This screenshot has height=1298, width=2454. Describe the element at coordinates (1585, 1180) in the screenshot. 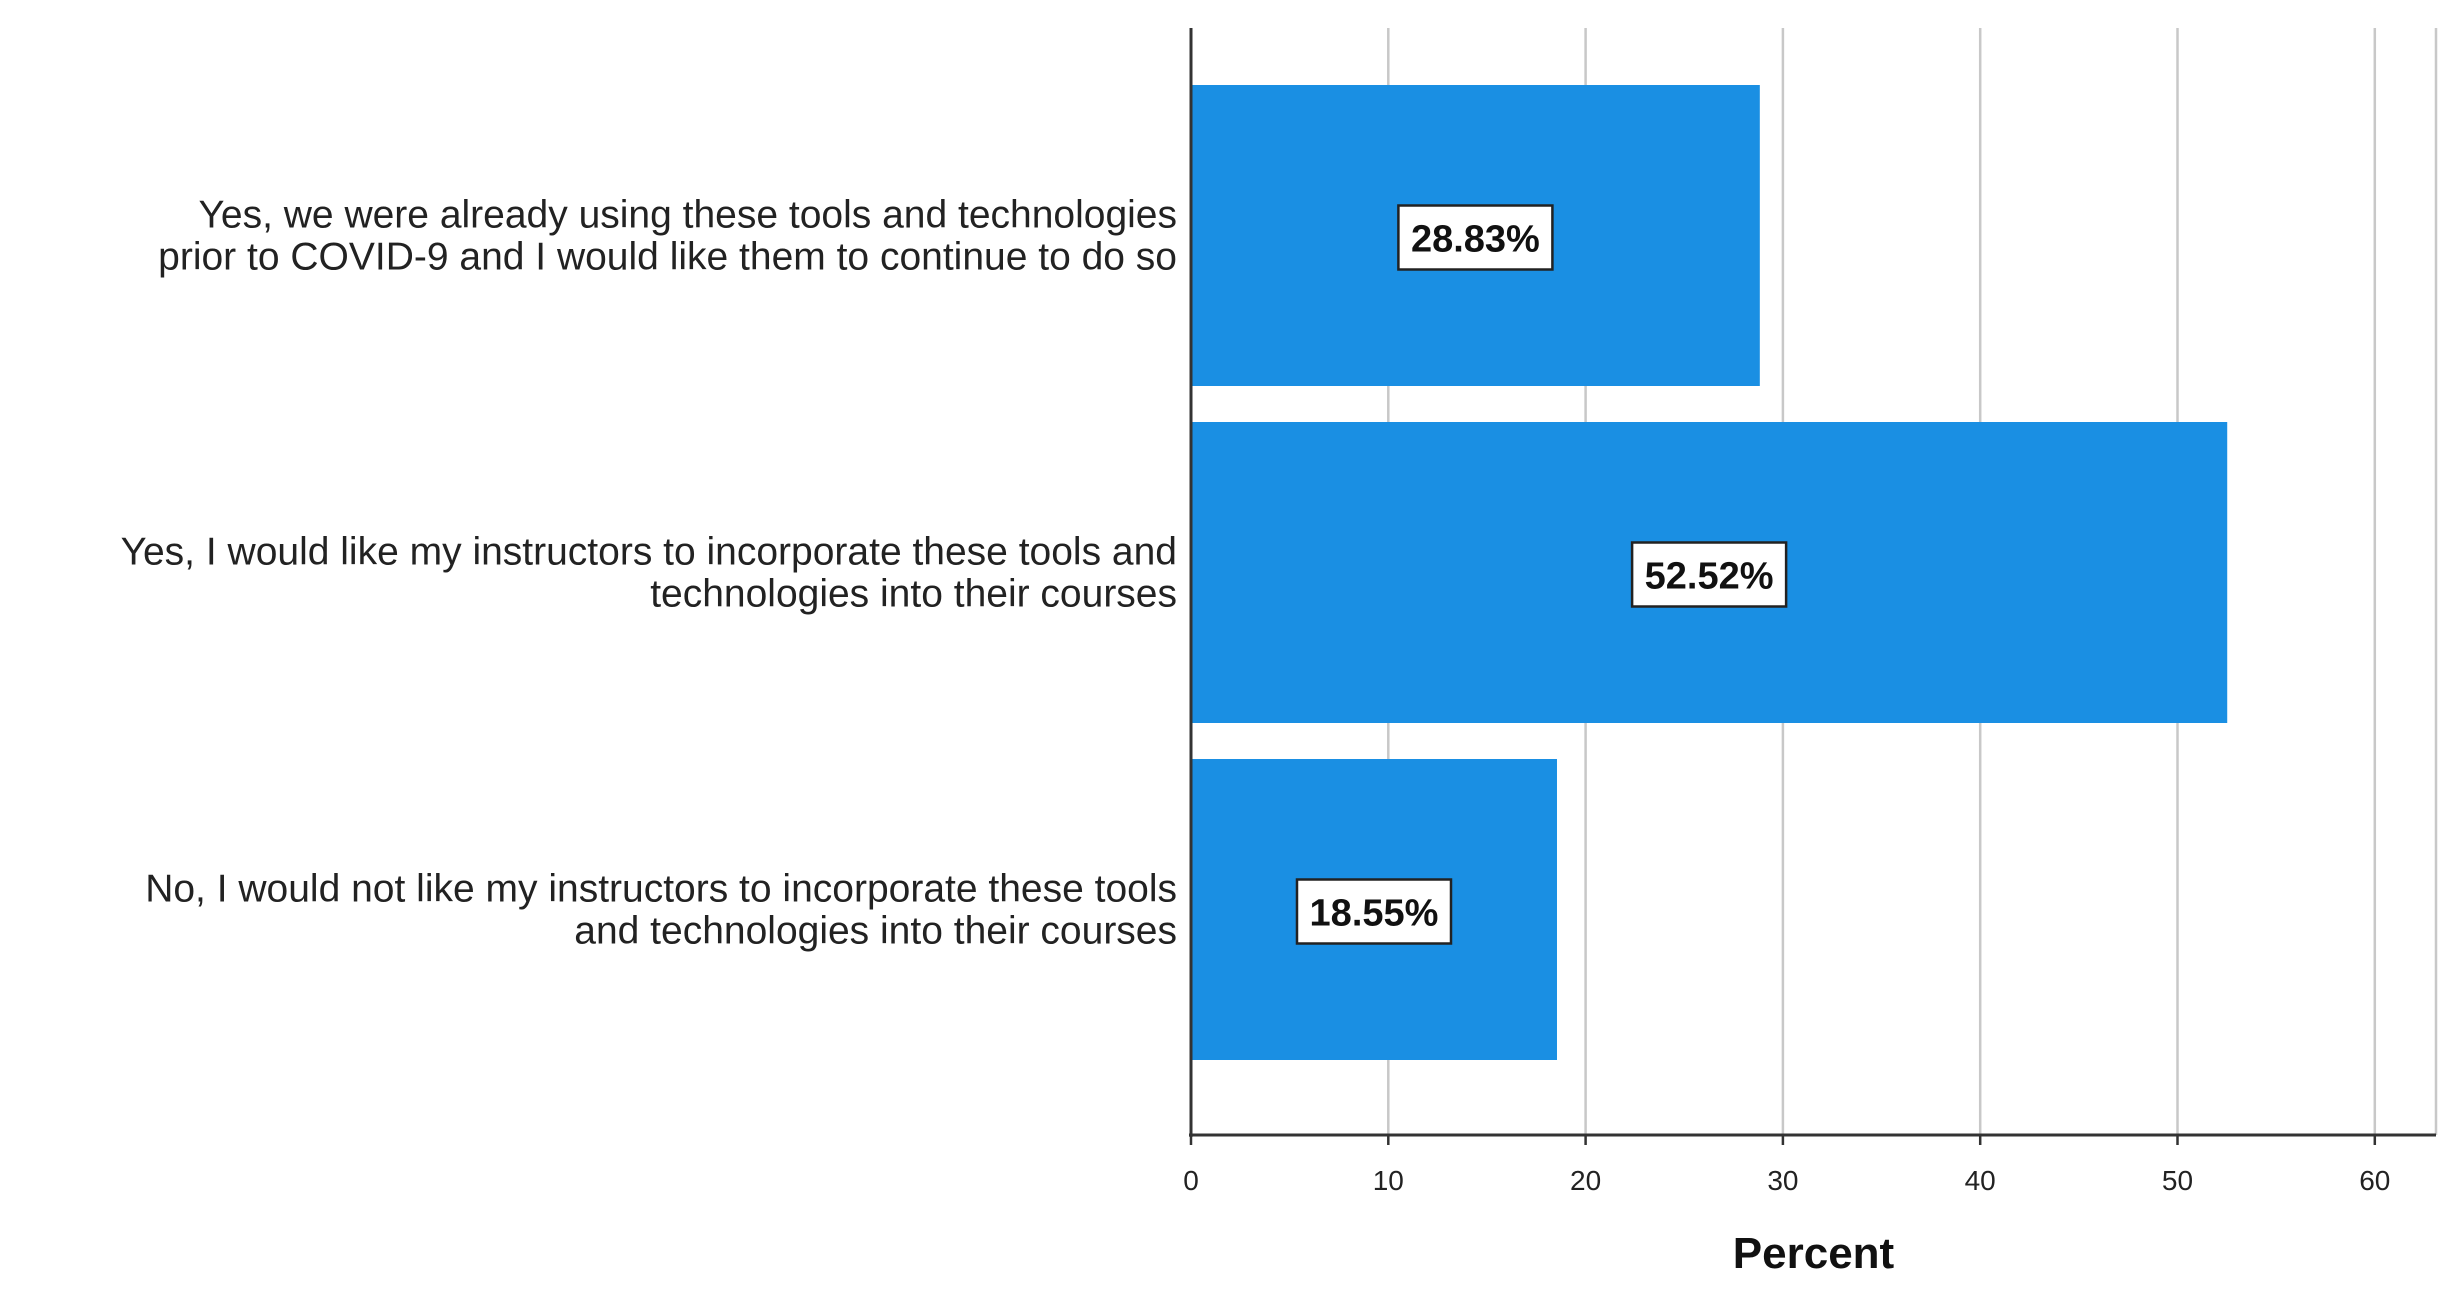

I see `x-tick-label: 20` at that location.